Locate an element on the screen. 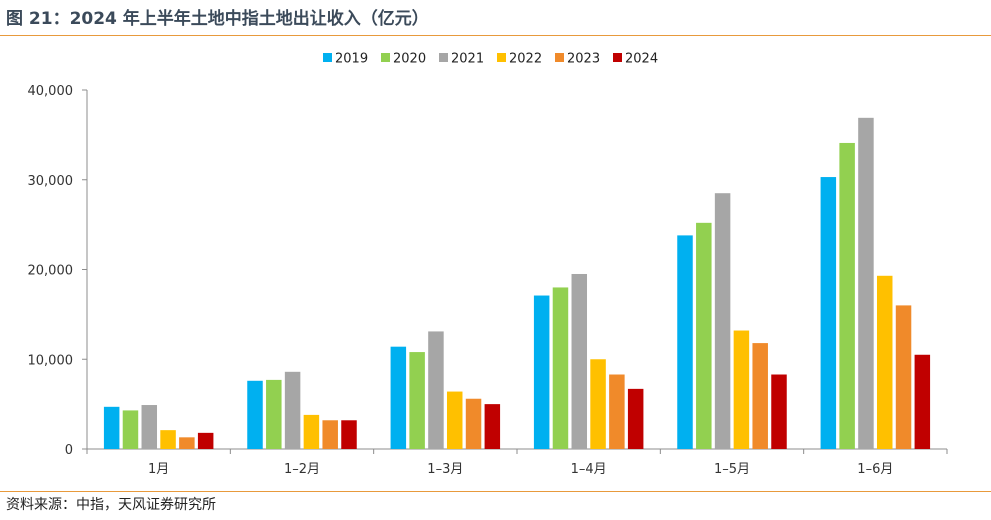 The image size is (991, 520). y-tick-label: 0 is located at coordinates (69, 450).